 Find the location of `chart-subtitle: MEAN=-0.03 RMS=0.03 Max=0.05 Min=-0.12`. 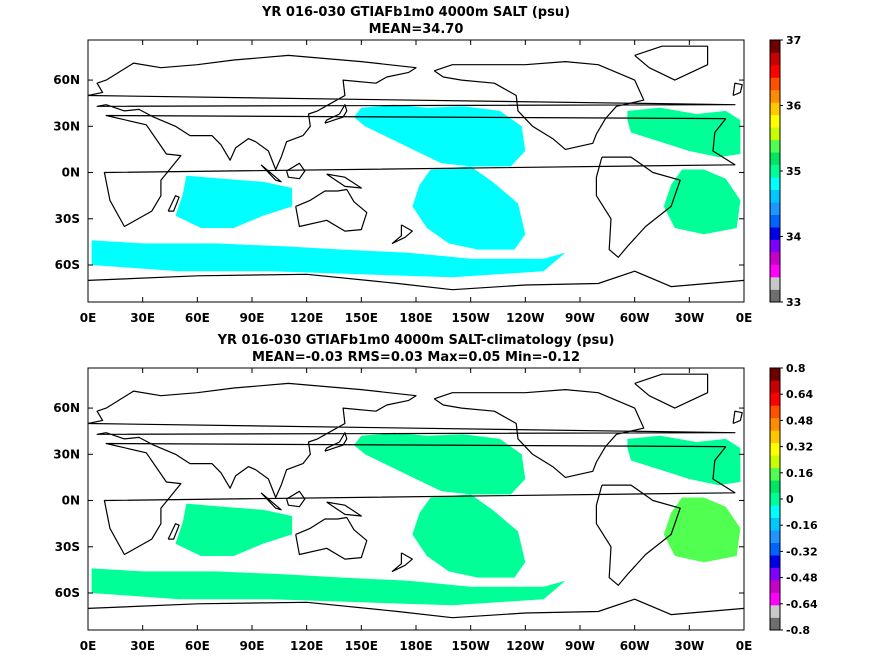

chart-subtitle: MEAN=-0.03 RMS=0.03 Max=0.05 Min=-0.12 is located at coordinates (416, 357).